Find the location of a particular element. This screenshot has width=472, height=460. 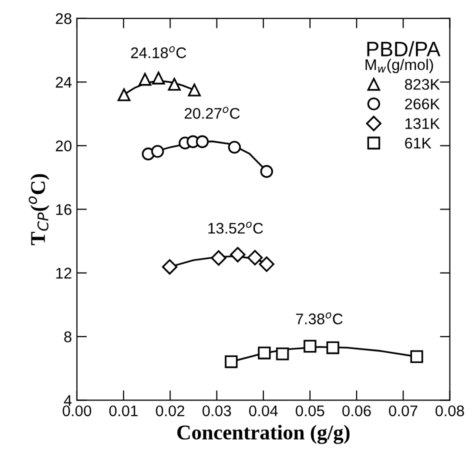

x-axis-title: Concentration (g/g) is located at coordinates (263, 434).